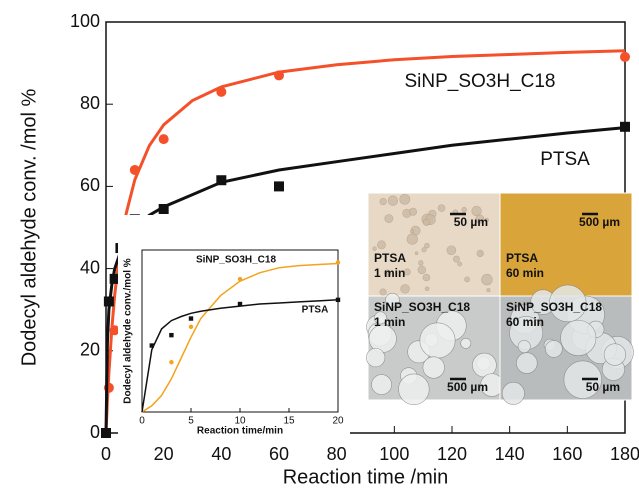 The height and width of the screenshot is (490, 639). What do you see at coordinates (599, 222) in the screenshot?
I see `scale-label: 500 µm` at bounding box center [599, 222].